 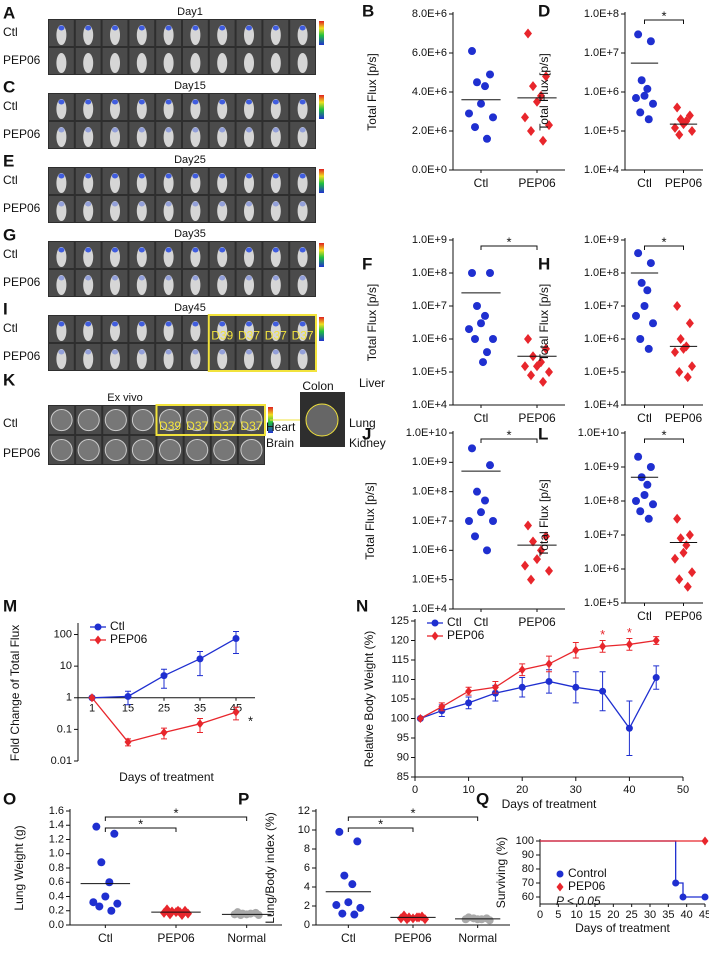 I want to click on x-axis-title: Days of treatment, so click(x=166, y=777).